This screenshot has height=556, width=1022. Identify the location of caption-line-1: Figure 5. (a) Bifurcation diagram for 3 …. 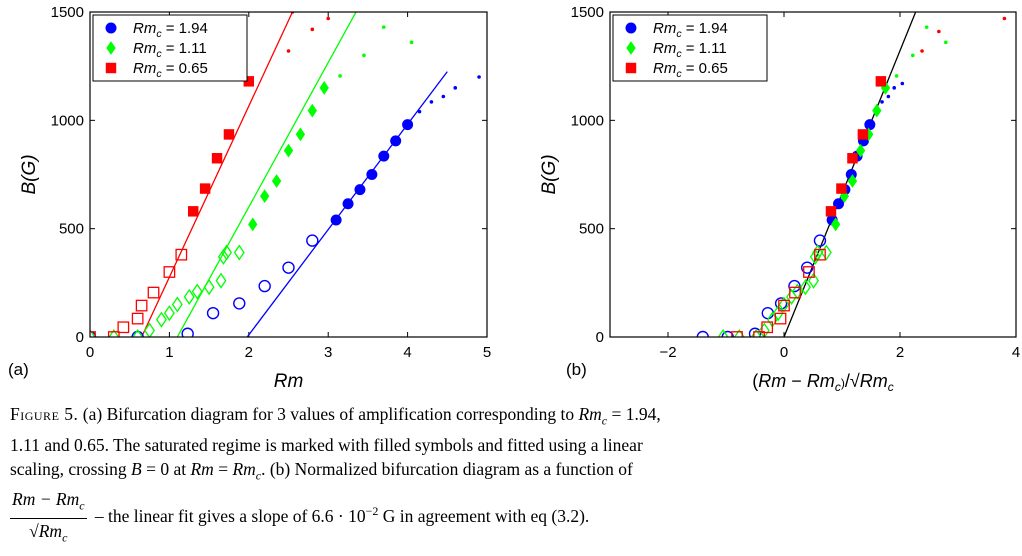
(512, 417).